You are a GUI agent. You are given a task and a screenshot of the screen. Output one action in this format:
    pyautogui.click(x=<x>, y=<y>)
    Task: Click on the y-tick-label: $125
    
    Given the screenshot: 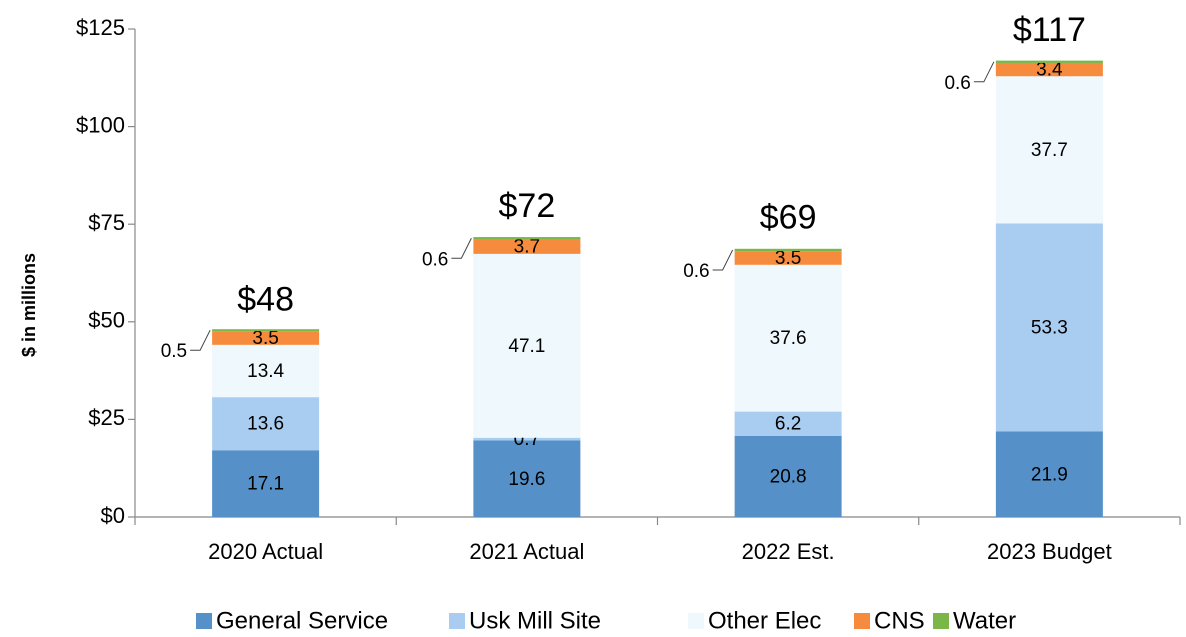 What is the action you would take?
    pyautogui.click(x=100, y=27)
    